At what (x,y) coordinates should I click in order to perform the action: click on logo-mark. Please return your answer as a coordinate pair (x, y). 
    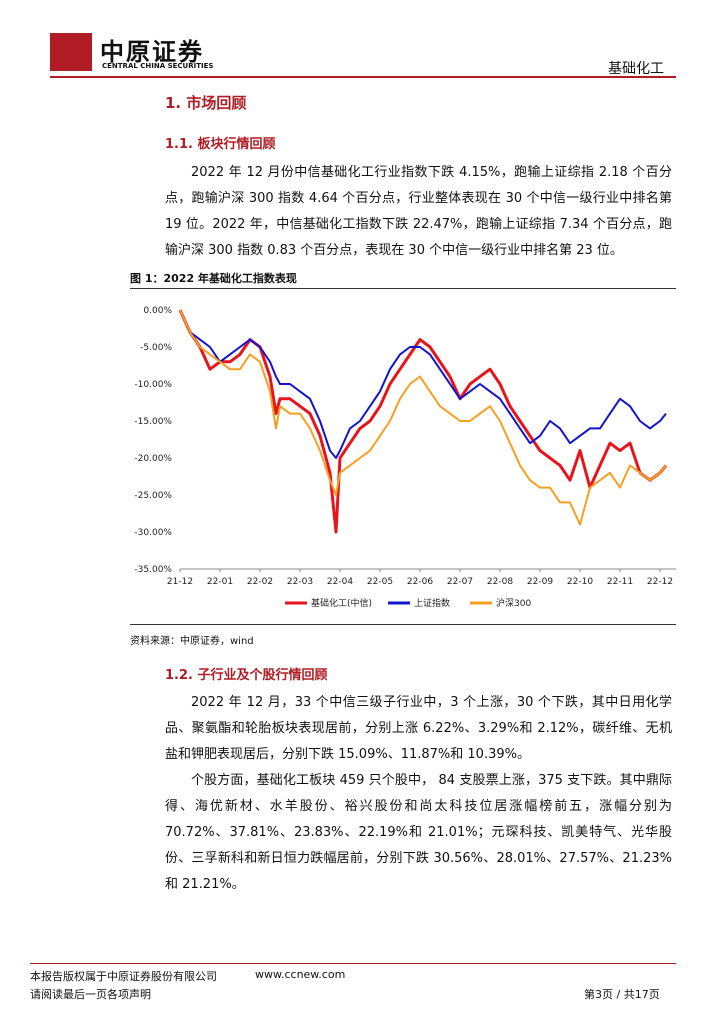
    Looking at the image, I should click on (71, 52).